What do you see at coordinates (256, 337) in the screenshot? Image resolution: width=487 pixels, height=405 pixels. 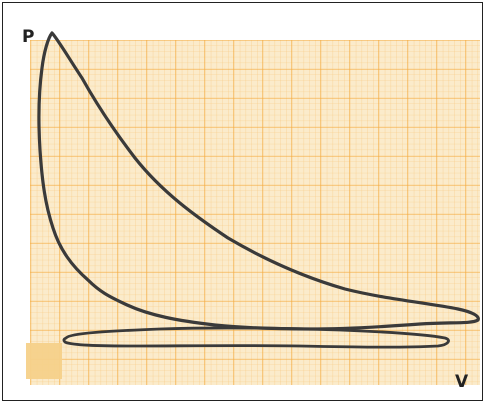 I see `exhaust-intake-loop-curve` at bounding box center [256, 337].